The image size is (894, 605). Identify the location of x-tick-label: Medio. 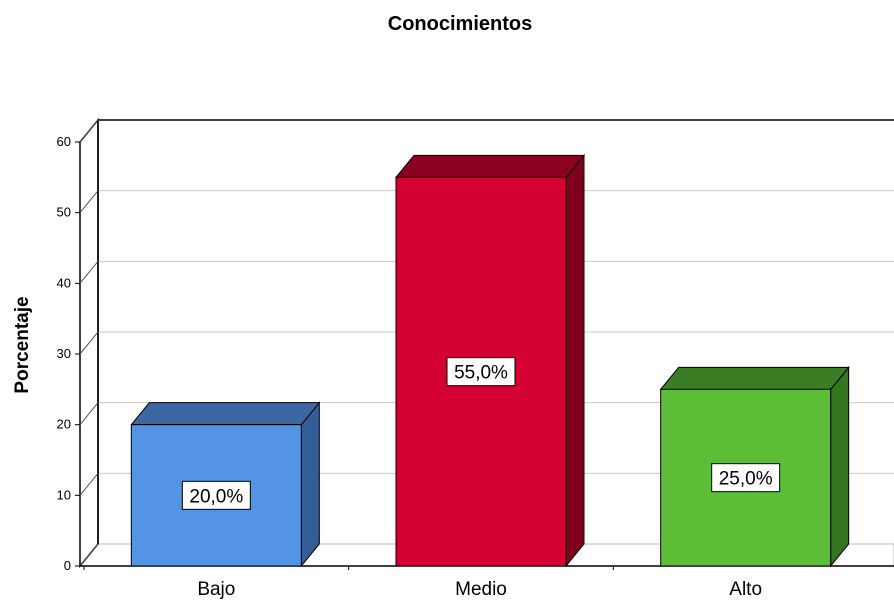
(481, 589).